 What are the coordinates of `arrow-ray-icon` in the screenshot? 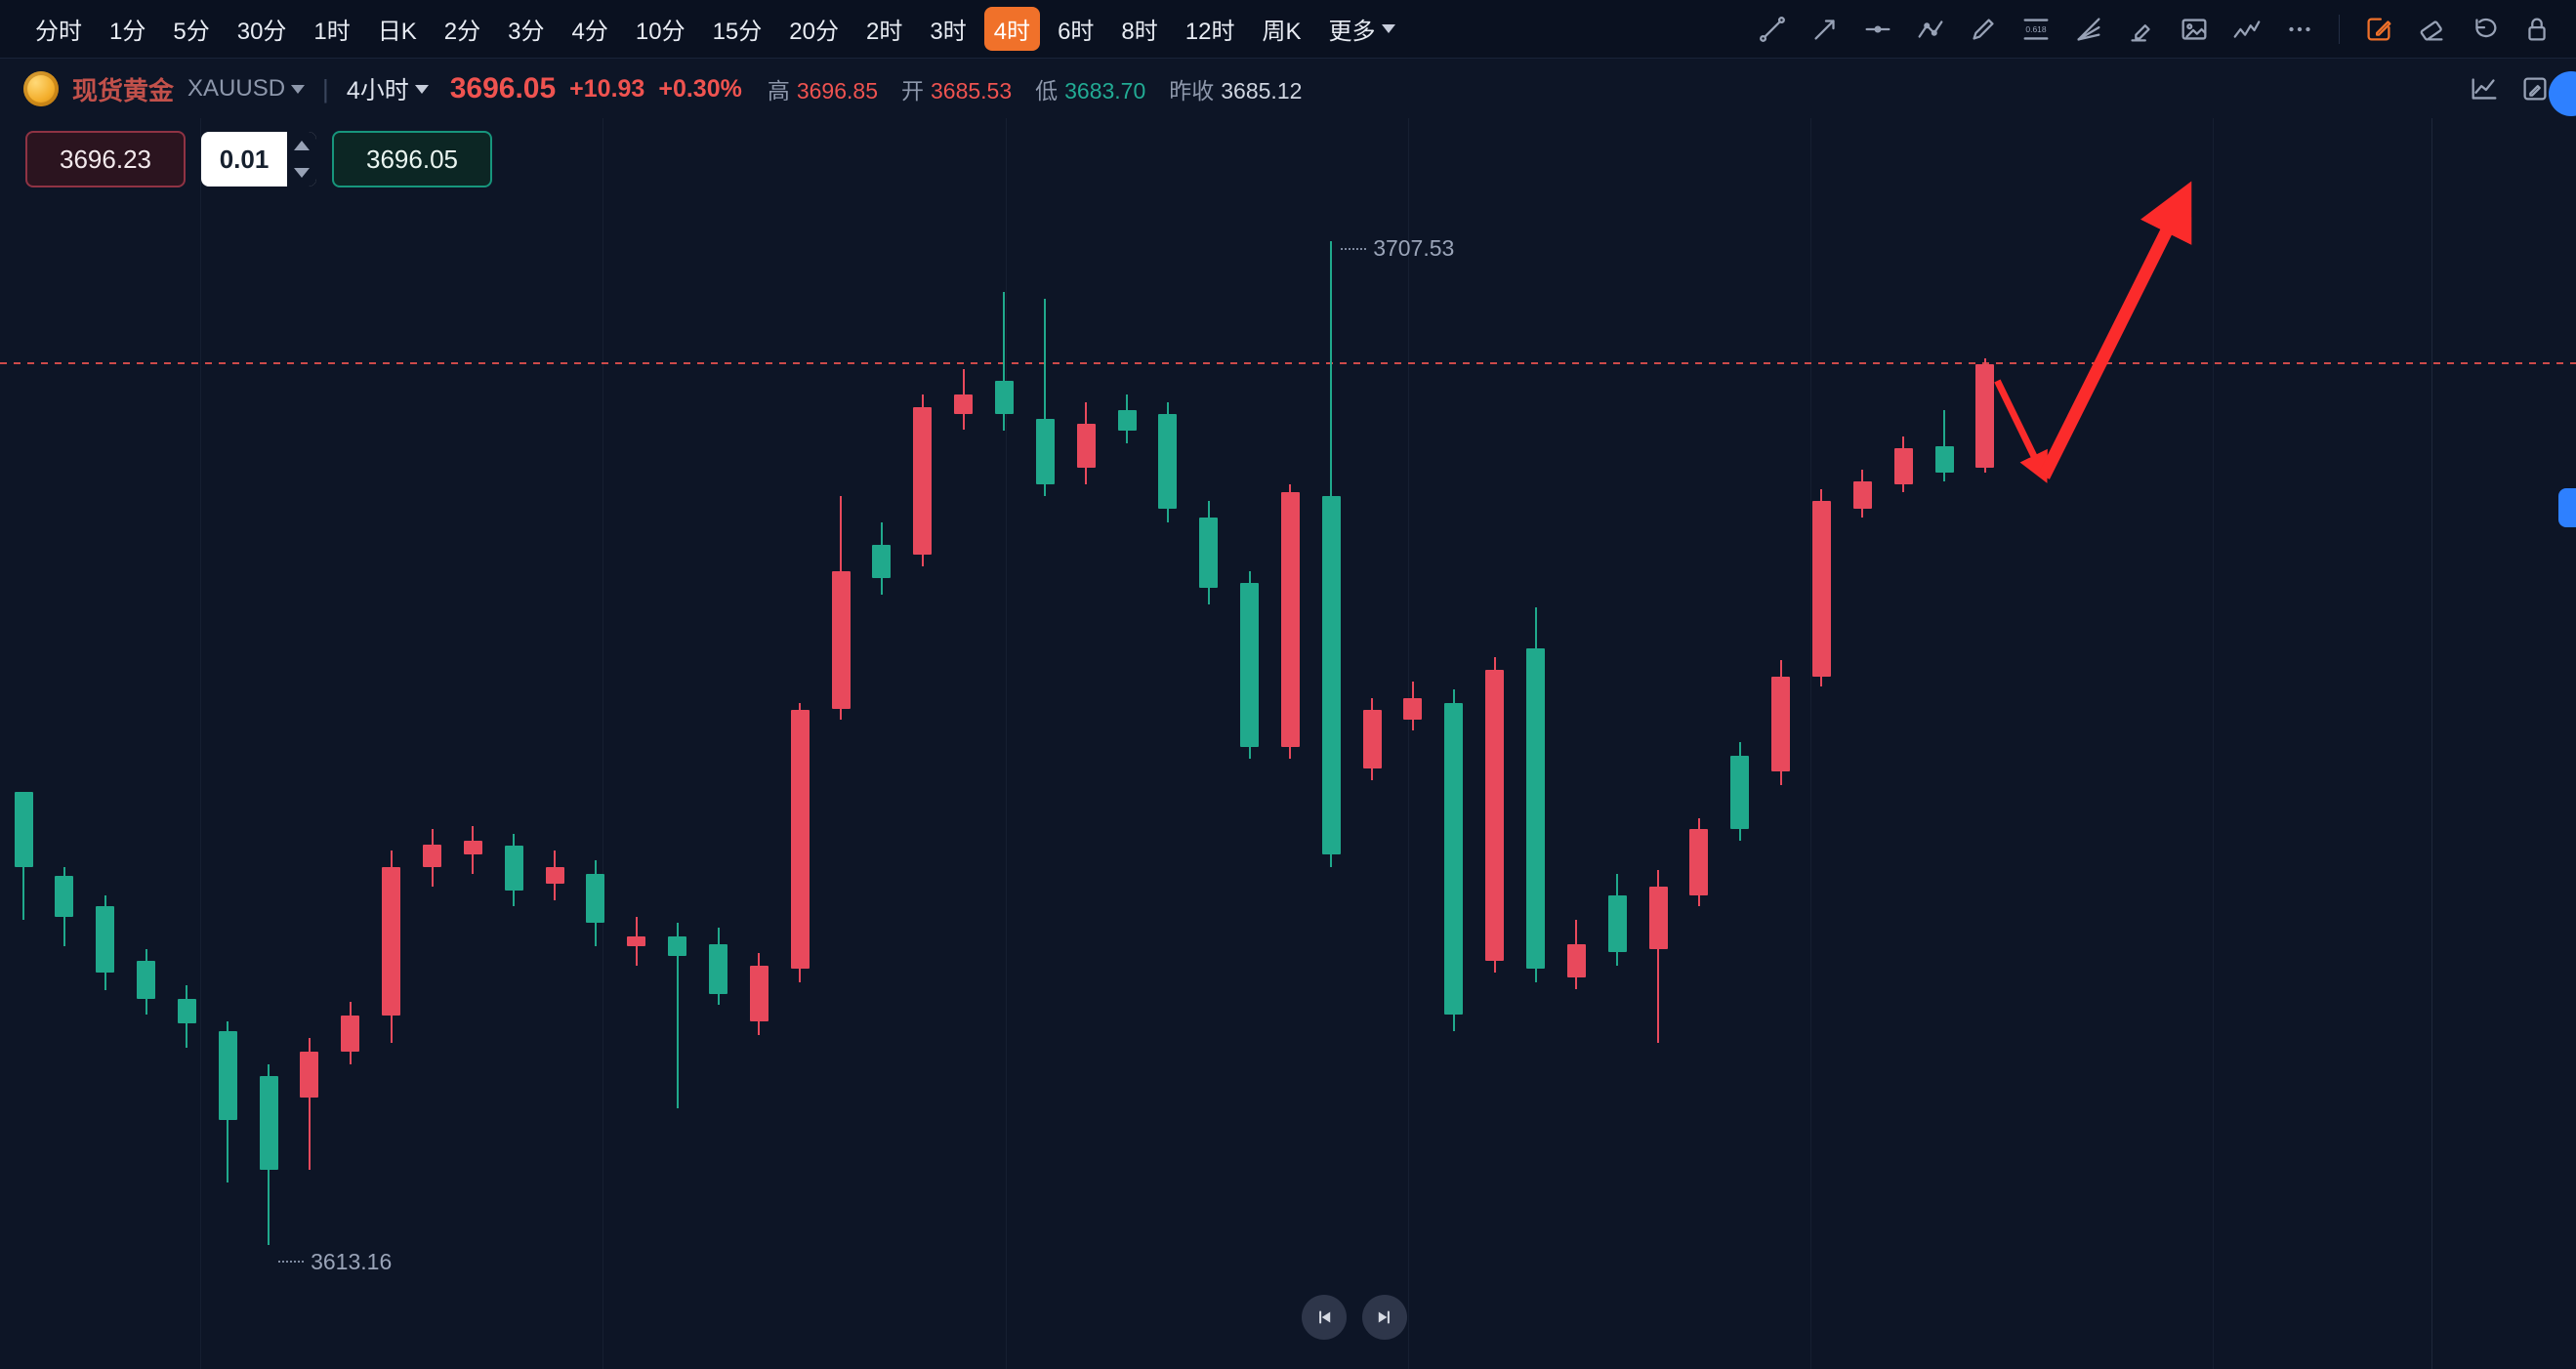 It's located at (1825, 29).